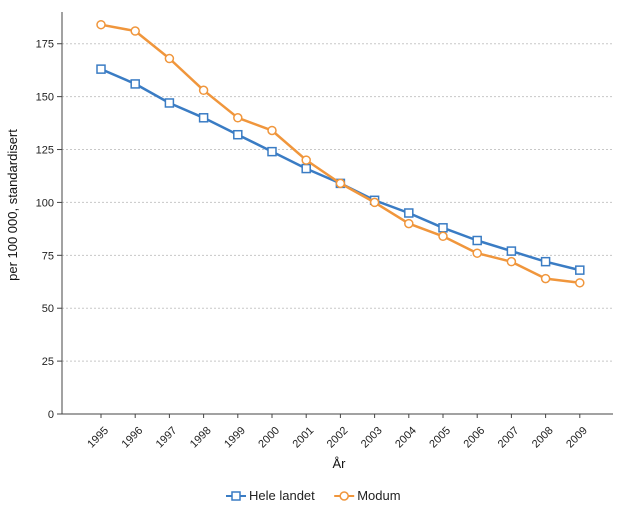 Image resolution: width=618 pixels, height=510 pixels. Describe the element at coordinates (269, 438) in the screenshot. I see `x-tick-label: 2000` at that location.